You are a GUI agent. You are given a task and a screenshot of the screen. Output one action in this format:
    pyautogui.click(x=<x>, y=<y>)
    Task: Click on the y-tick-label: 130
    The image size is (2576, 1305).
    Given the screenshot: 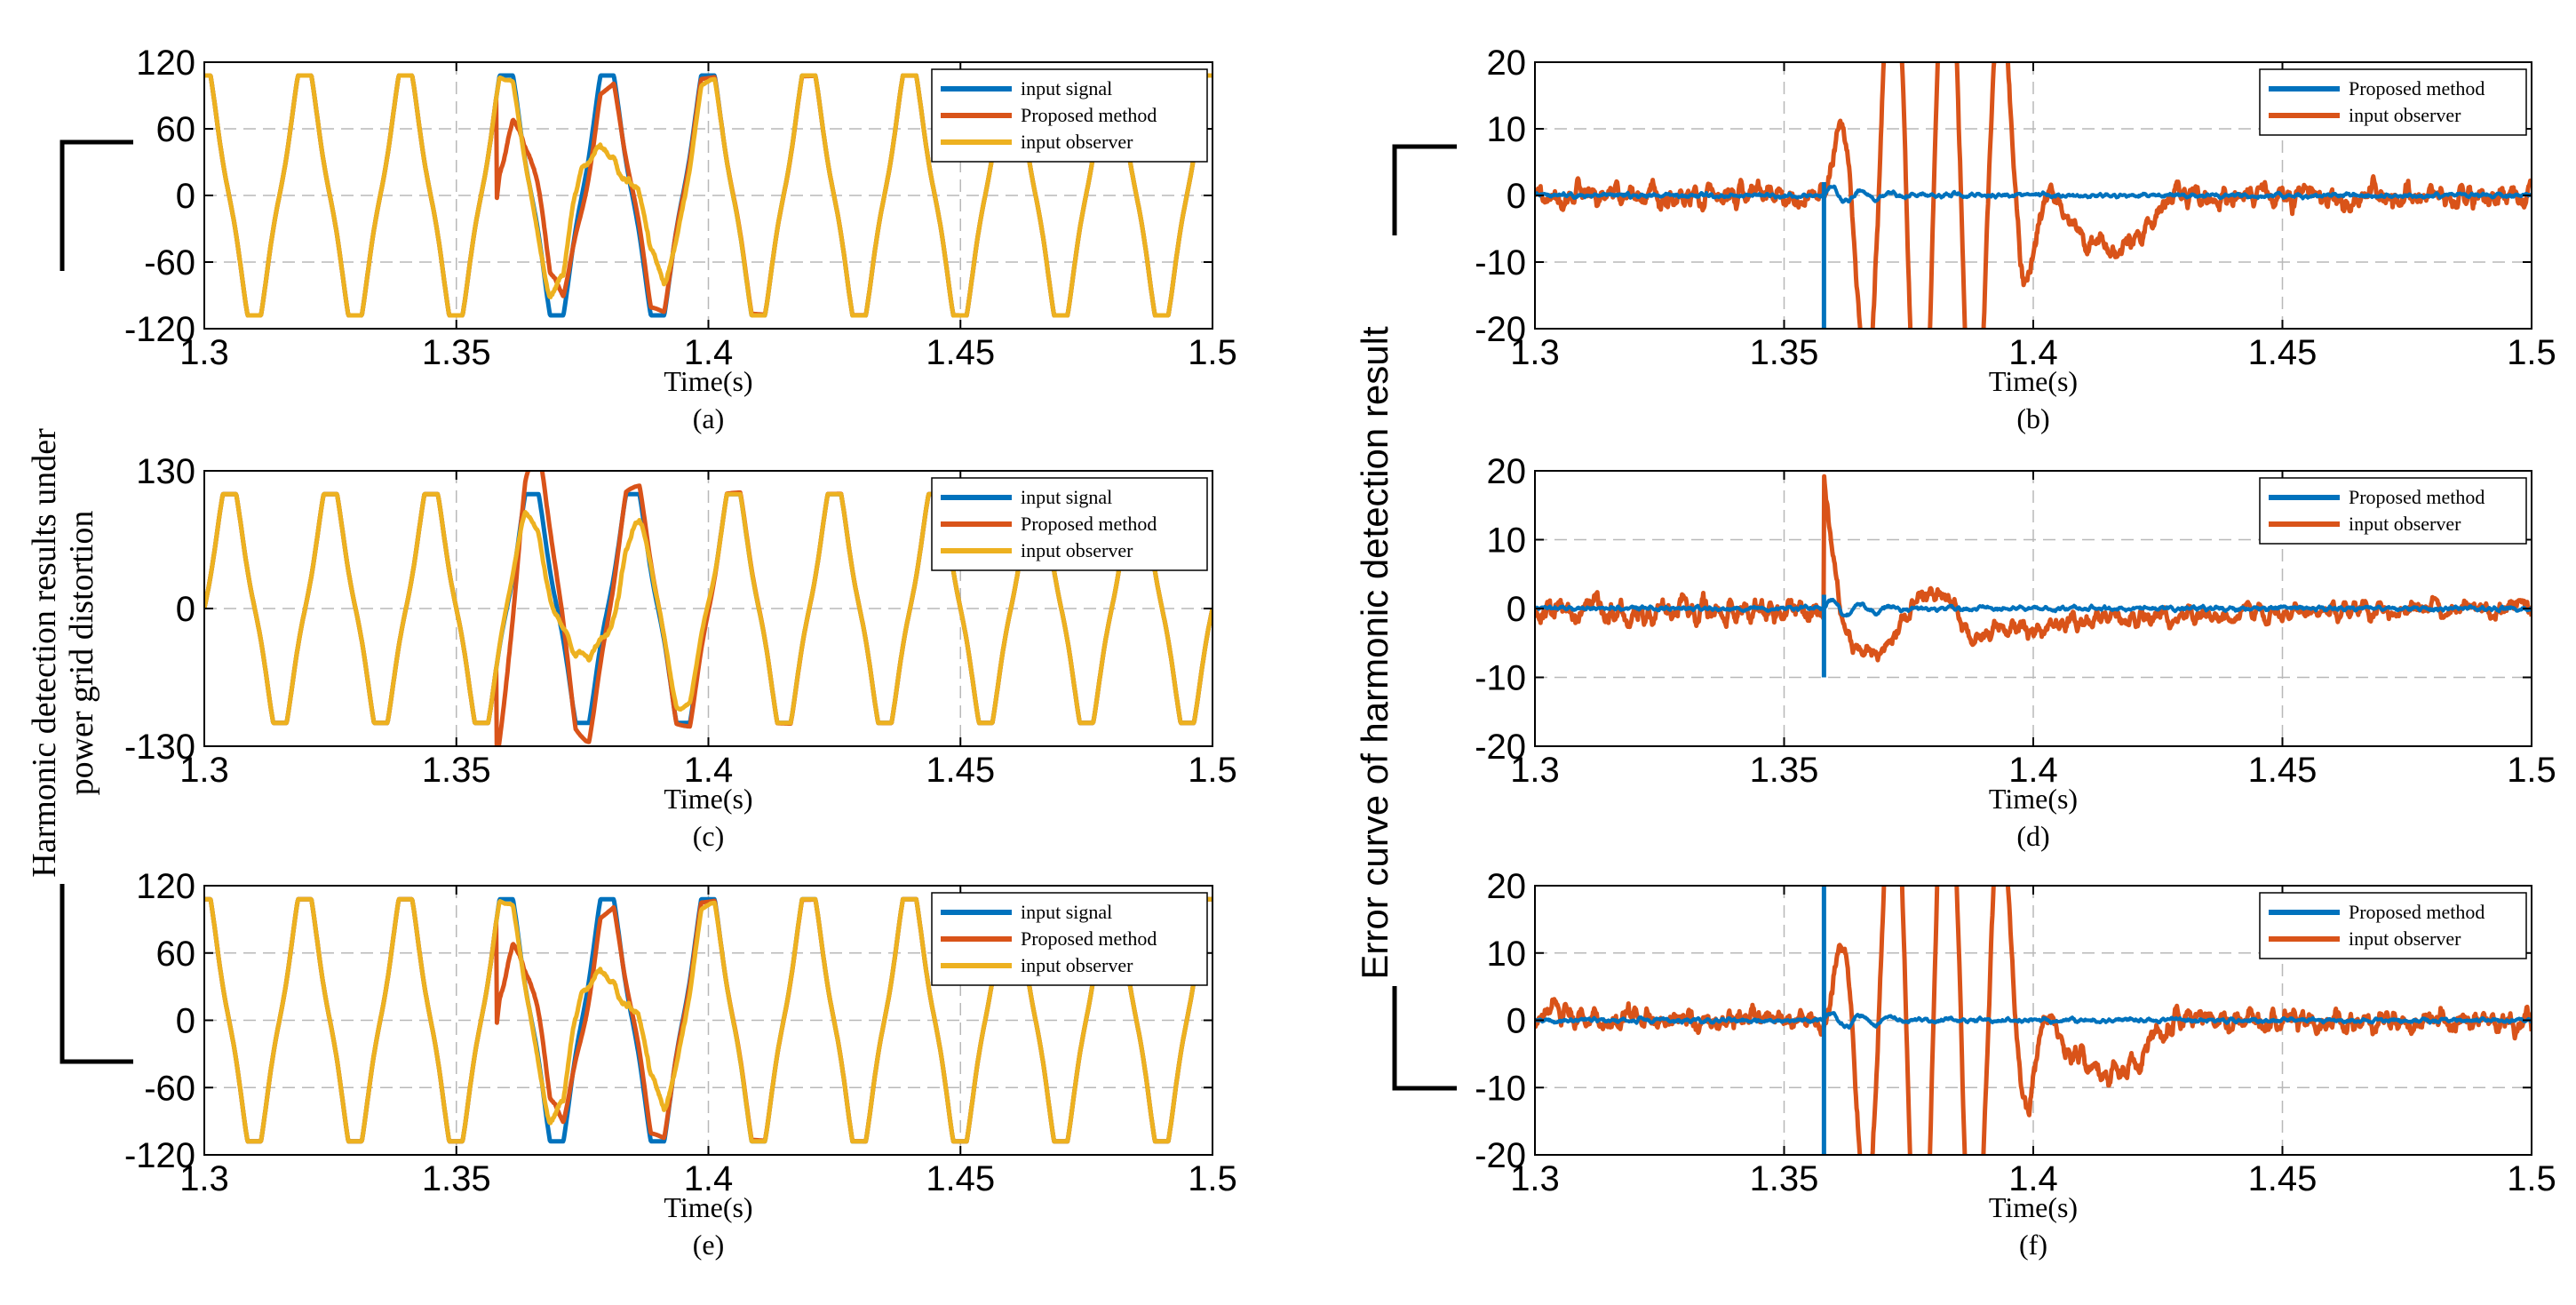 What is the action you would take?
    pyautogui.click(x=165, y=471)
    